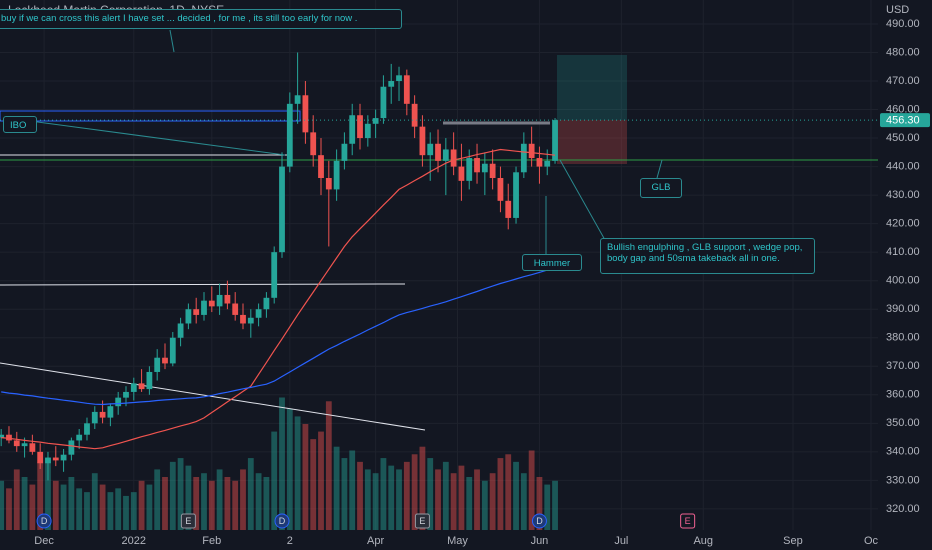 This screenshot has height=550, width=932. What do you see at coordinates (279, 463) in the screenshot?
I see `volume-pane` at bounding box center [279, 463].